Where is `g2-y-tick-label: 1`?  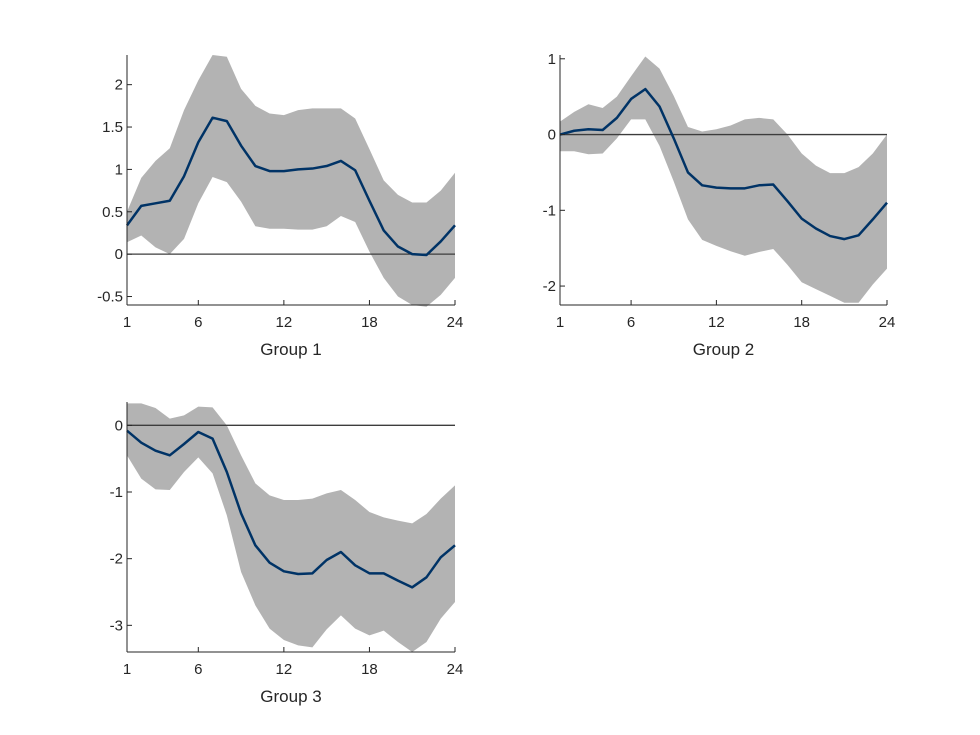 g2-y-tick-label: 1 is located at coordinates (552, 59).